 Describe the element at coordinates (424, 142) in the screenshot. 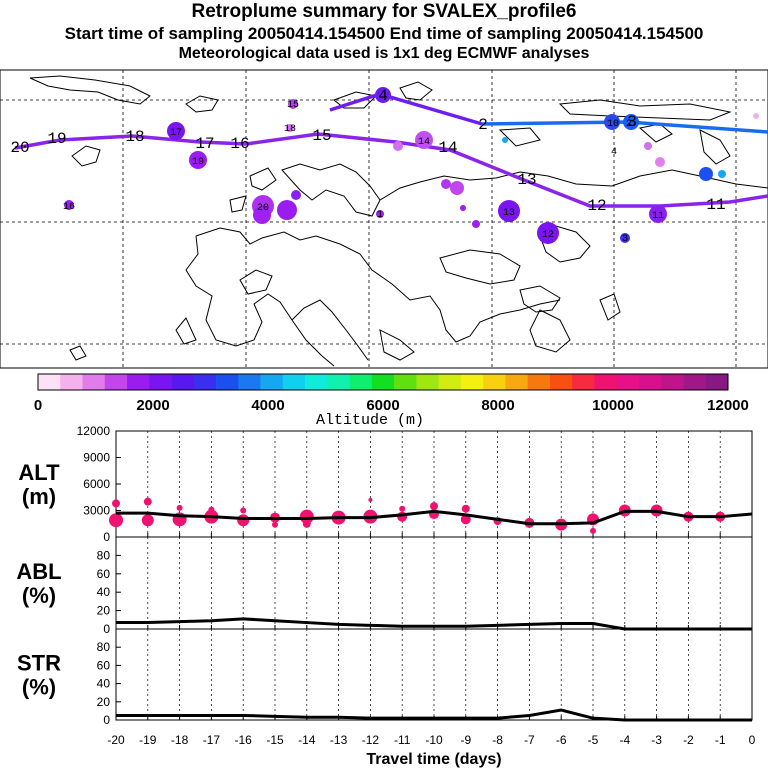

I see `cluster-day-label: 14` at that location.